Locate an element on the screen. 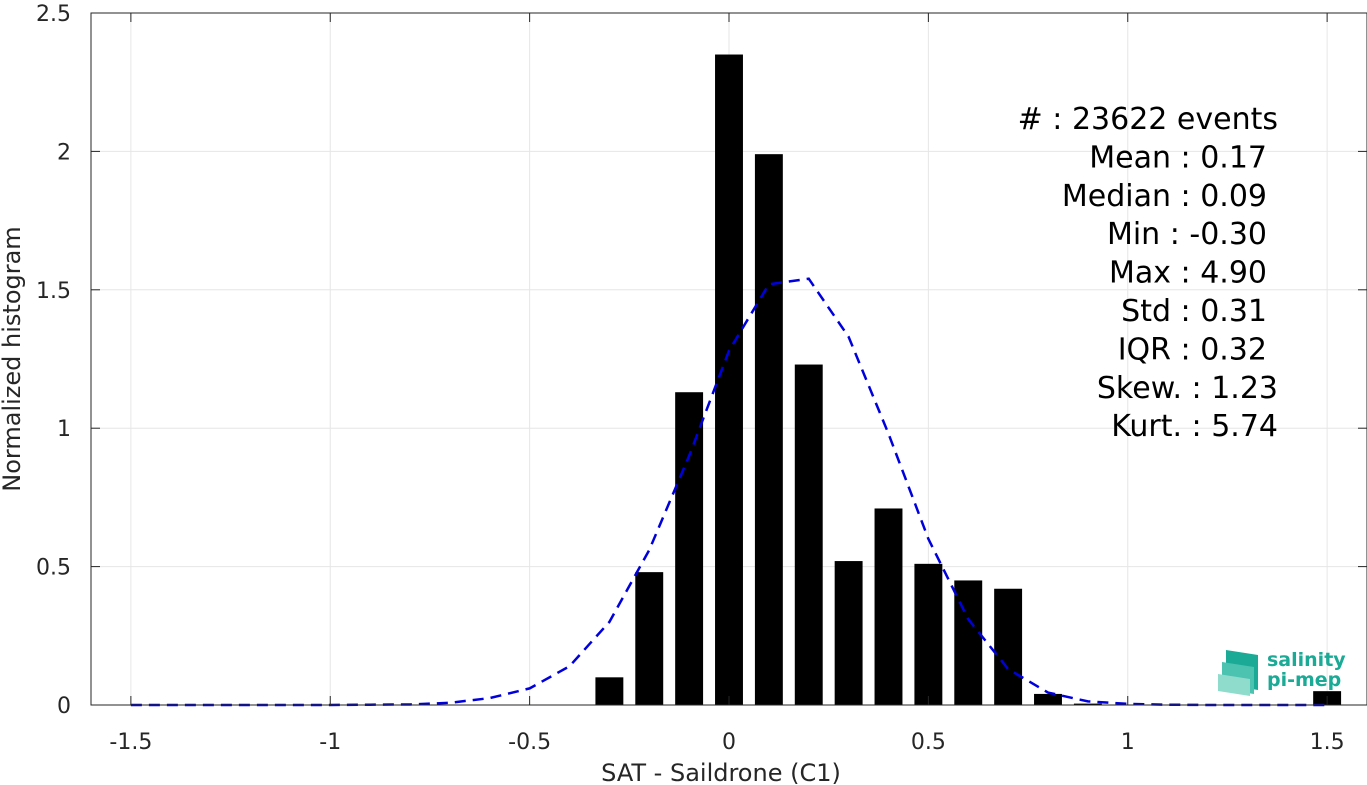 The height and width of the screenshot is (785, 1367). stats-line: IQR : 0.32 is located at coordinates (1192, 349).